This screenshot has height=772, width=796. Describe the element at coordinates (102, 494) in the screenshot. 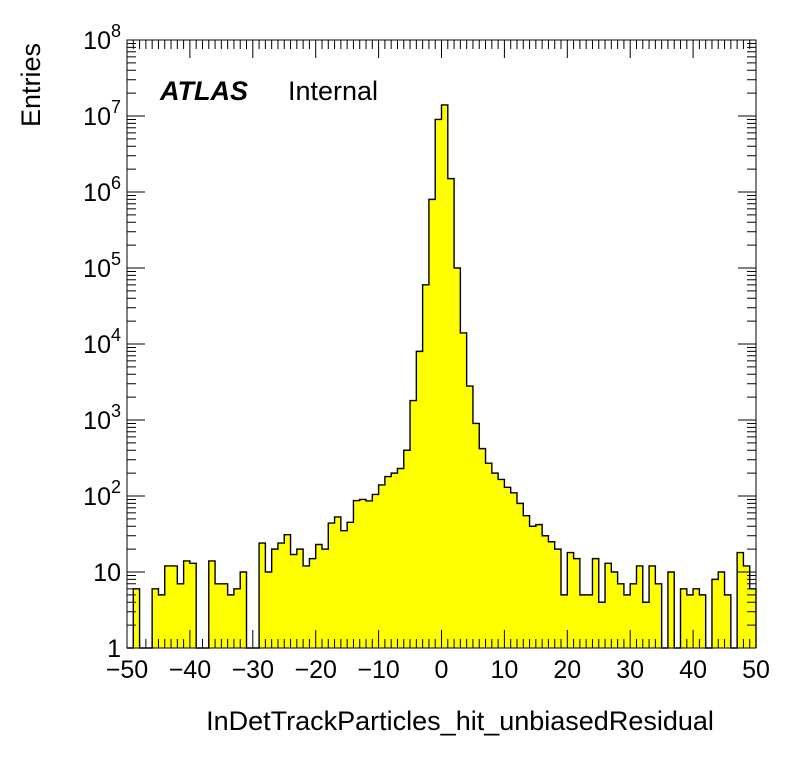

I see `y-tick-label: 10²` at that location.